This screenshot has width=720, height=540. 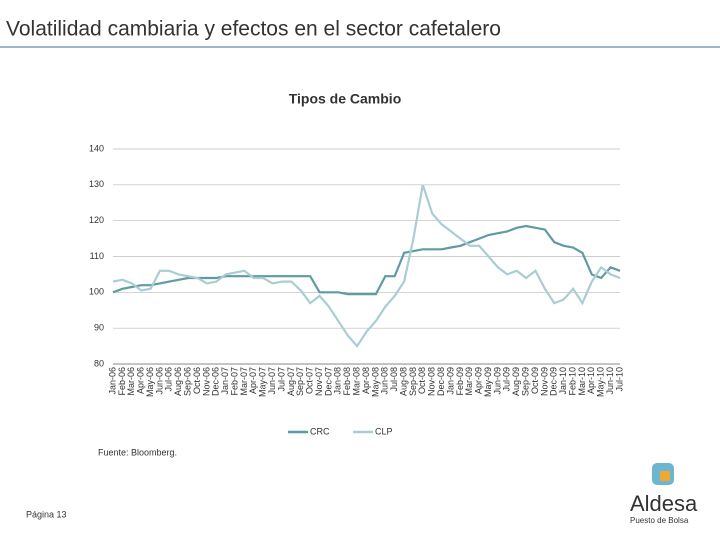 I want to click on legend-label: CLP, so click(x=384, y=431).